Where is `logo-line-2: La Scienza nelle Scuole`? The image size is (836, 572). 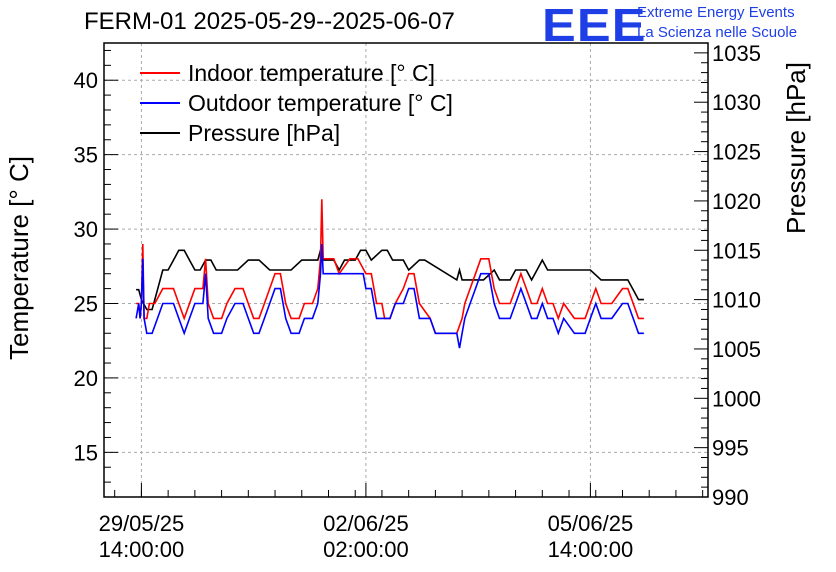 logo-line-2: La Scienza nelle Scuole is located at coordinates (717, 32).